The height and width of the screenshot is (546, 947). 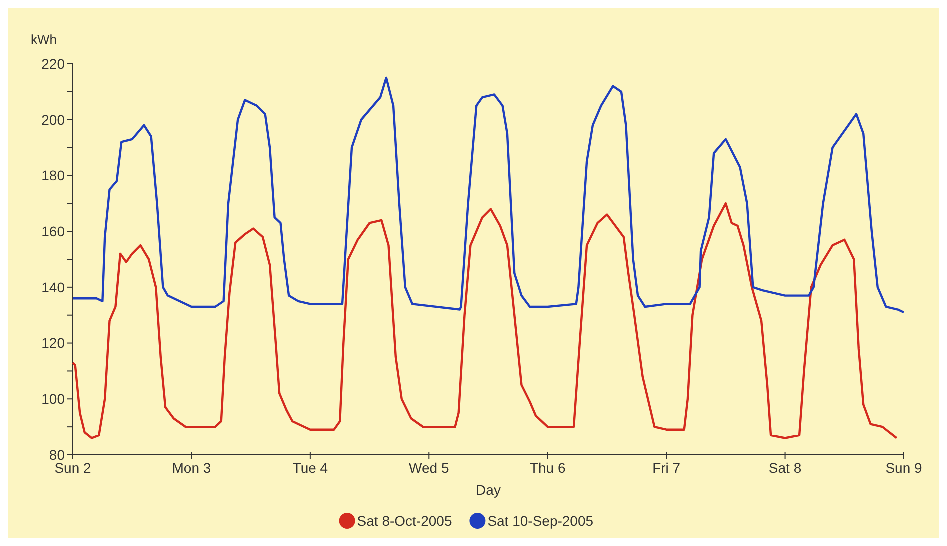 I want to click on y-tick-label: 140, so click(x=54, y=287).